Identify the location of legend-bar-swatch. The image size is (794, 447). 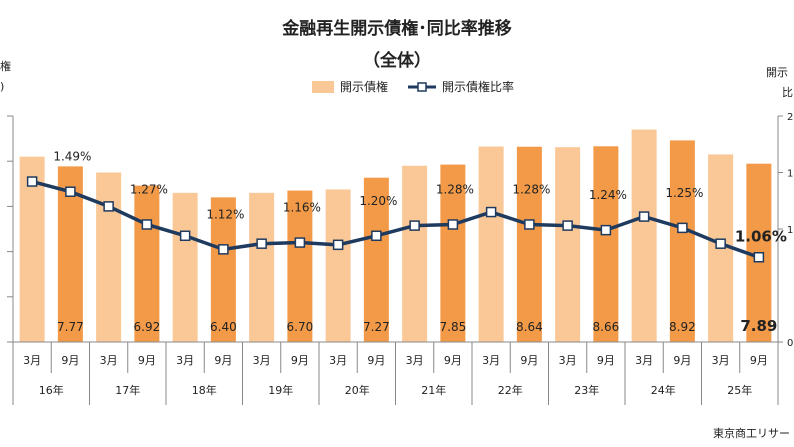
(323, 86).